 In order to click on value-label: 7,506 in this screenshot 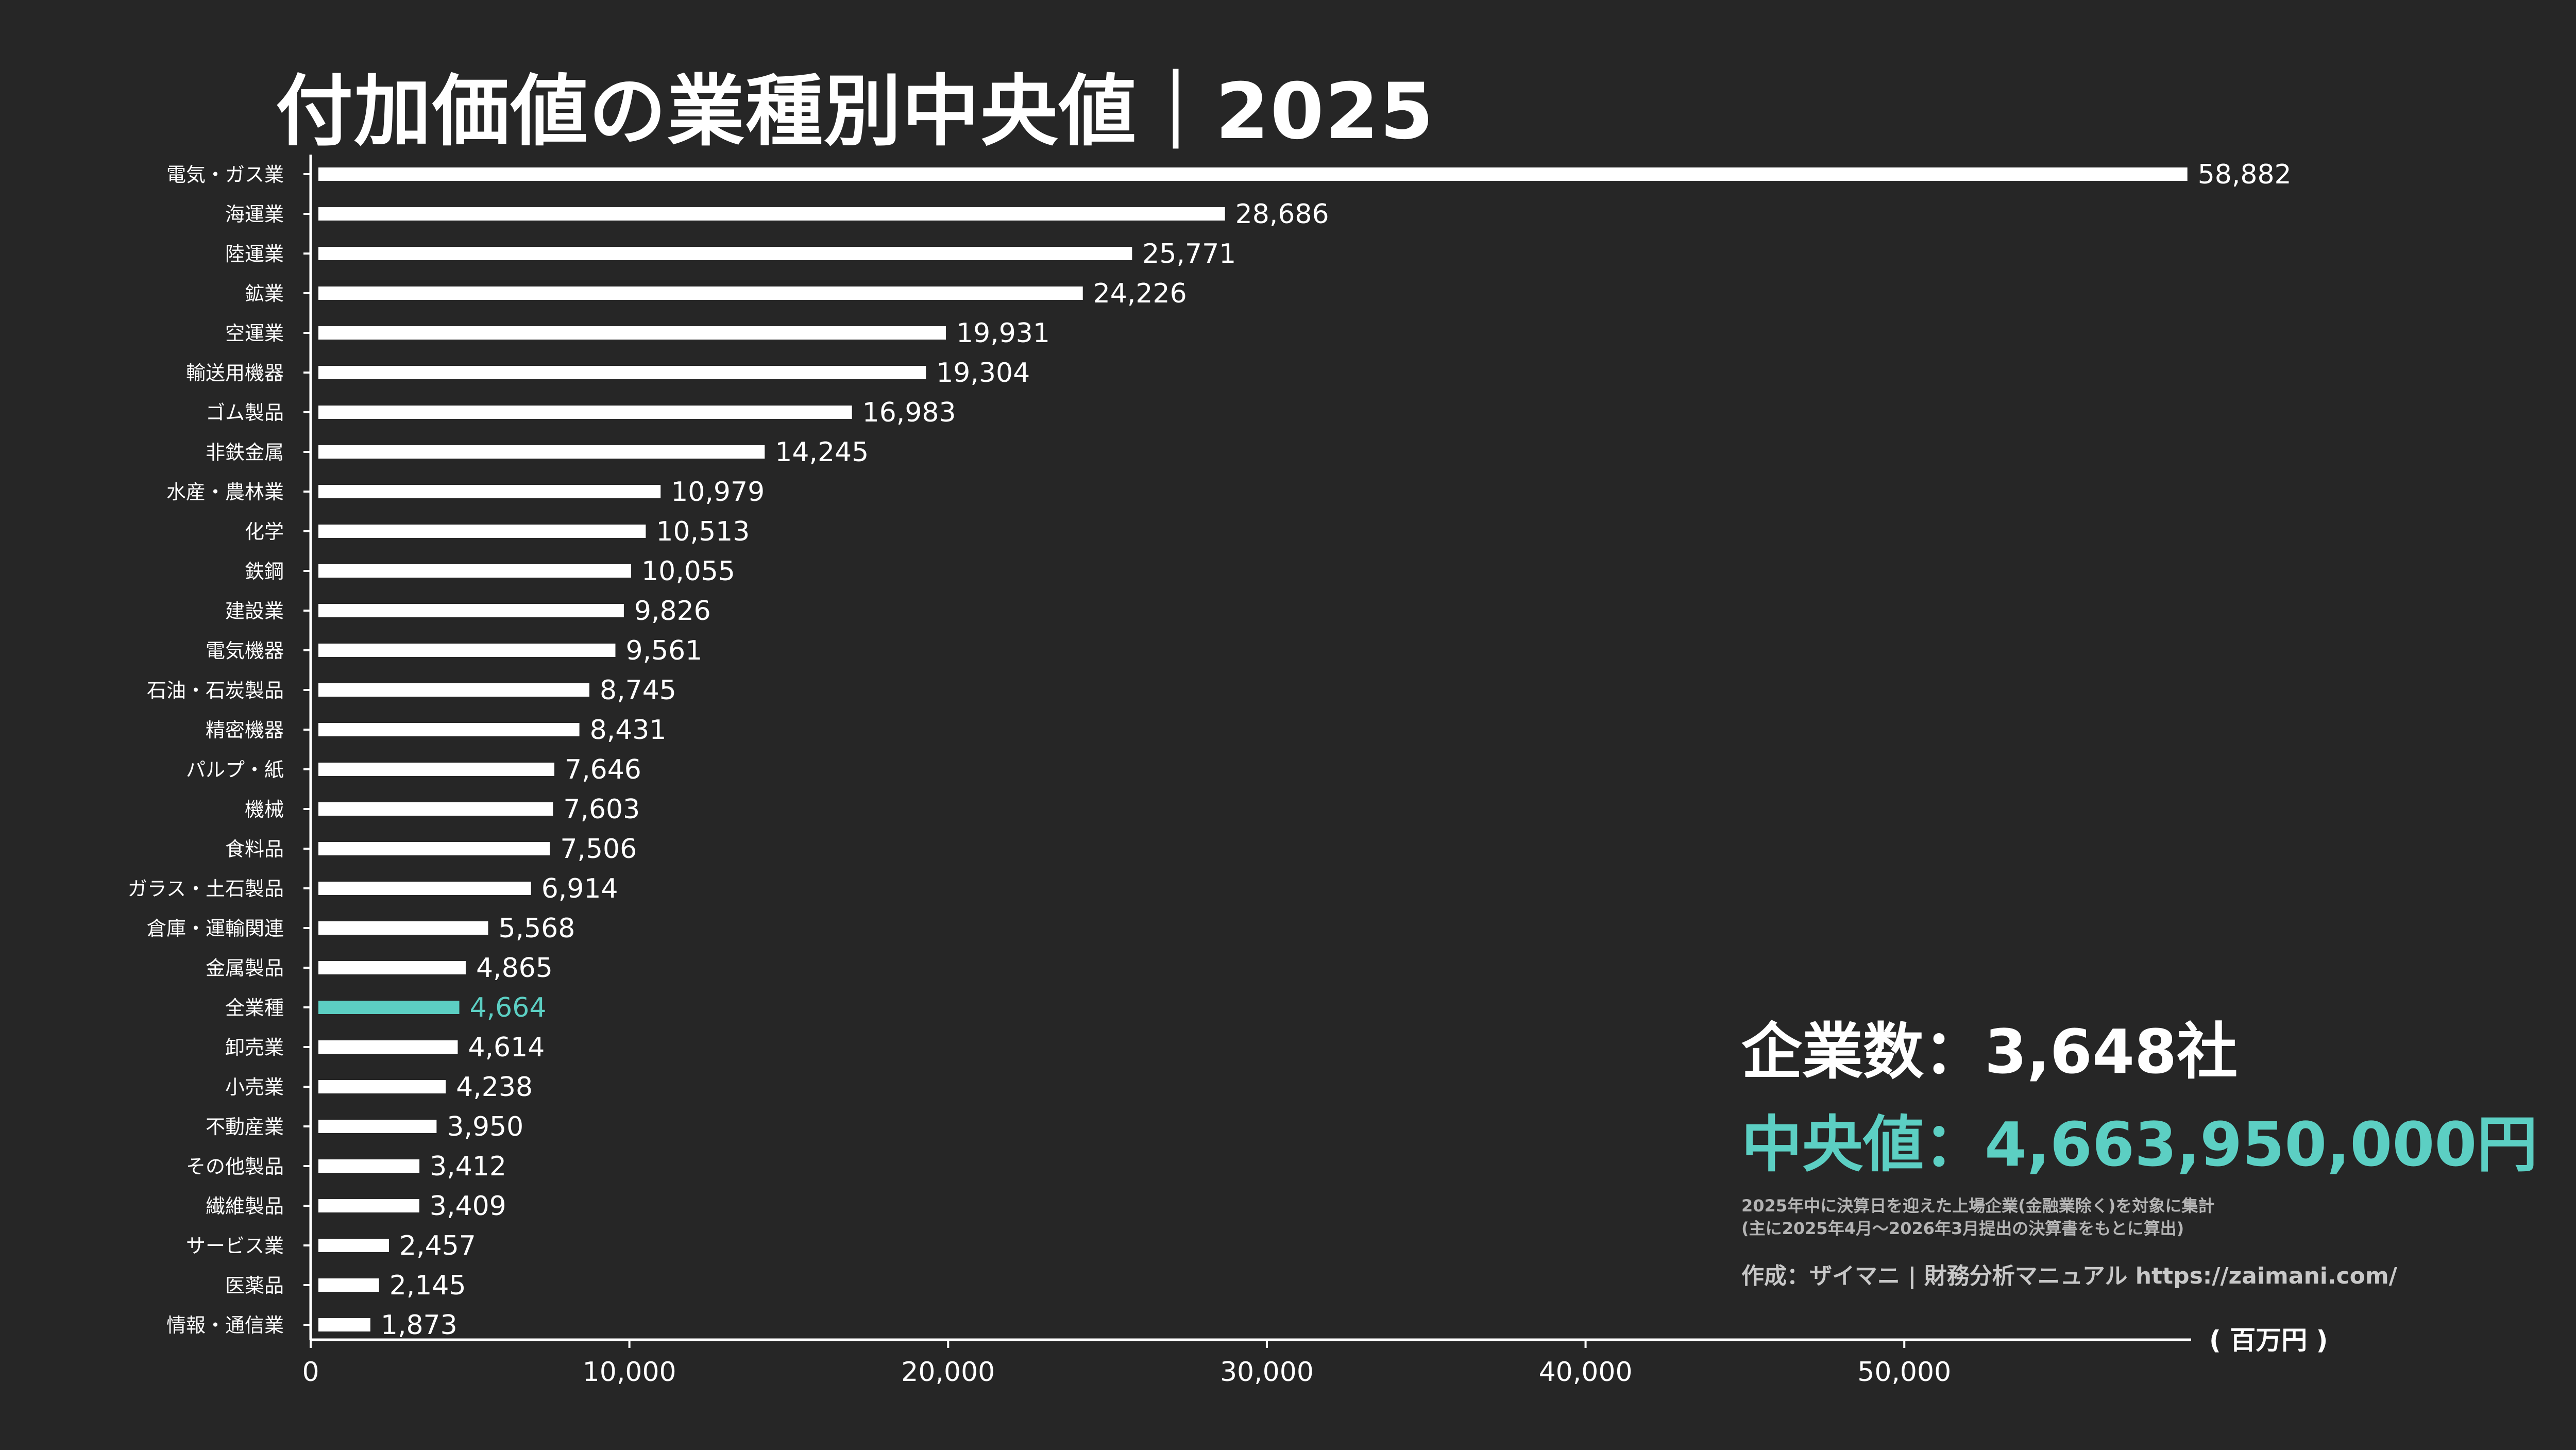, I will do `click(598, 849)`.